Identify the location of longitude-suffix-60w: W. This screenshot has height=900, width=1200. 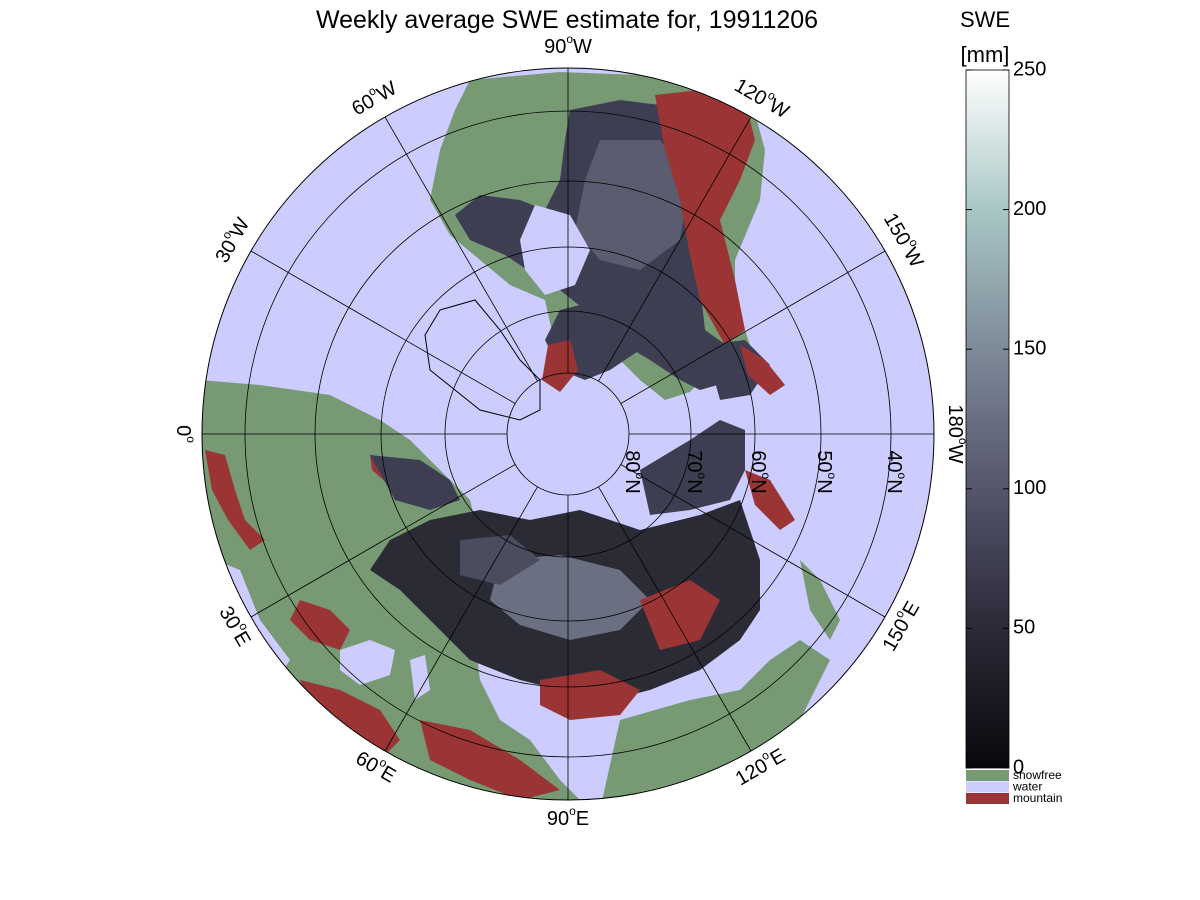
(386, 92).